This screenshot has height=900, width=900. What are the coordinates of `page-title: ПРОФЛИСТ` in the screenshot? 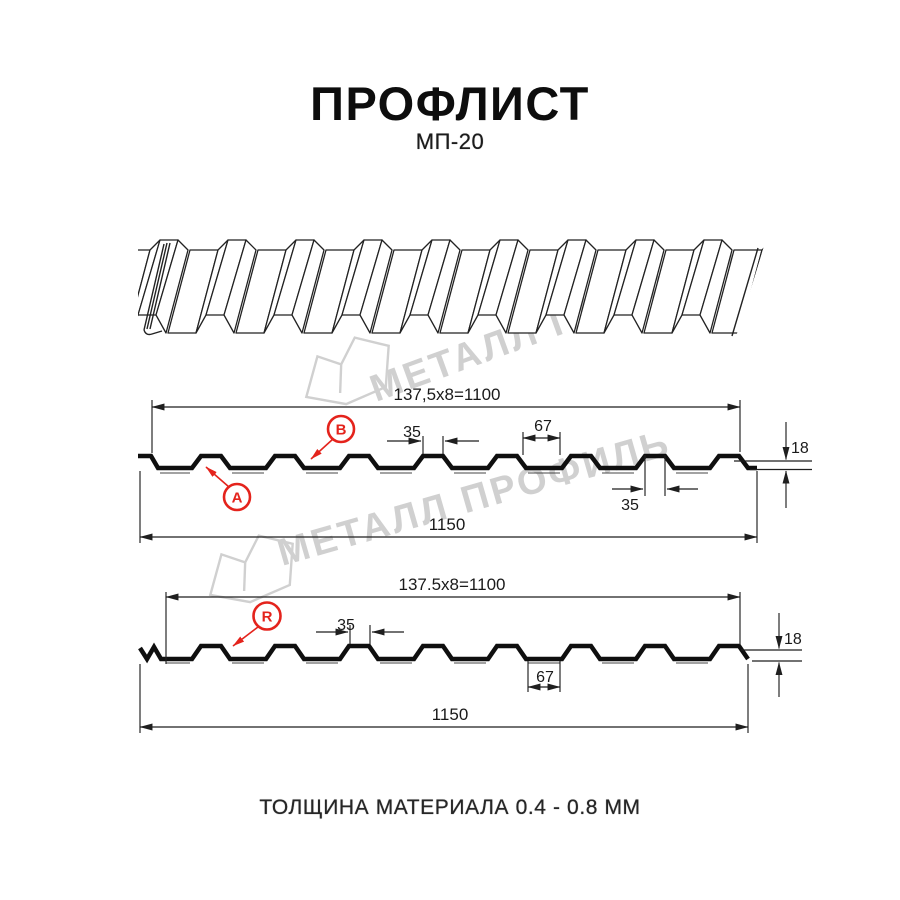 It's located at (450, 103).